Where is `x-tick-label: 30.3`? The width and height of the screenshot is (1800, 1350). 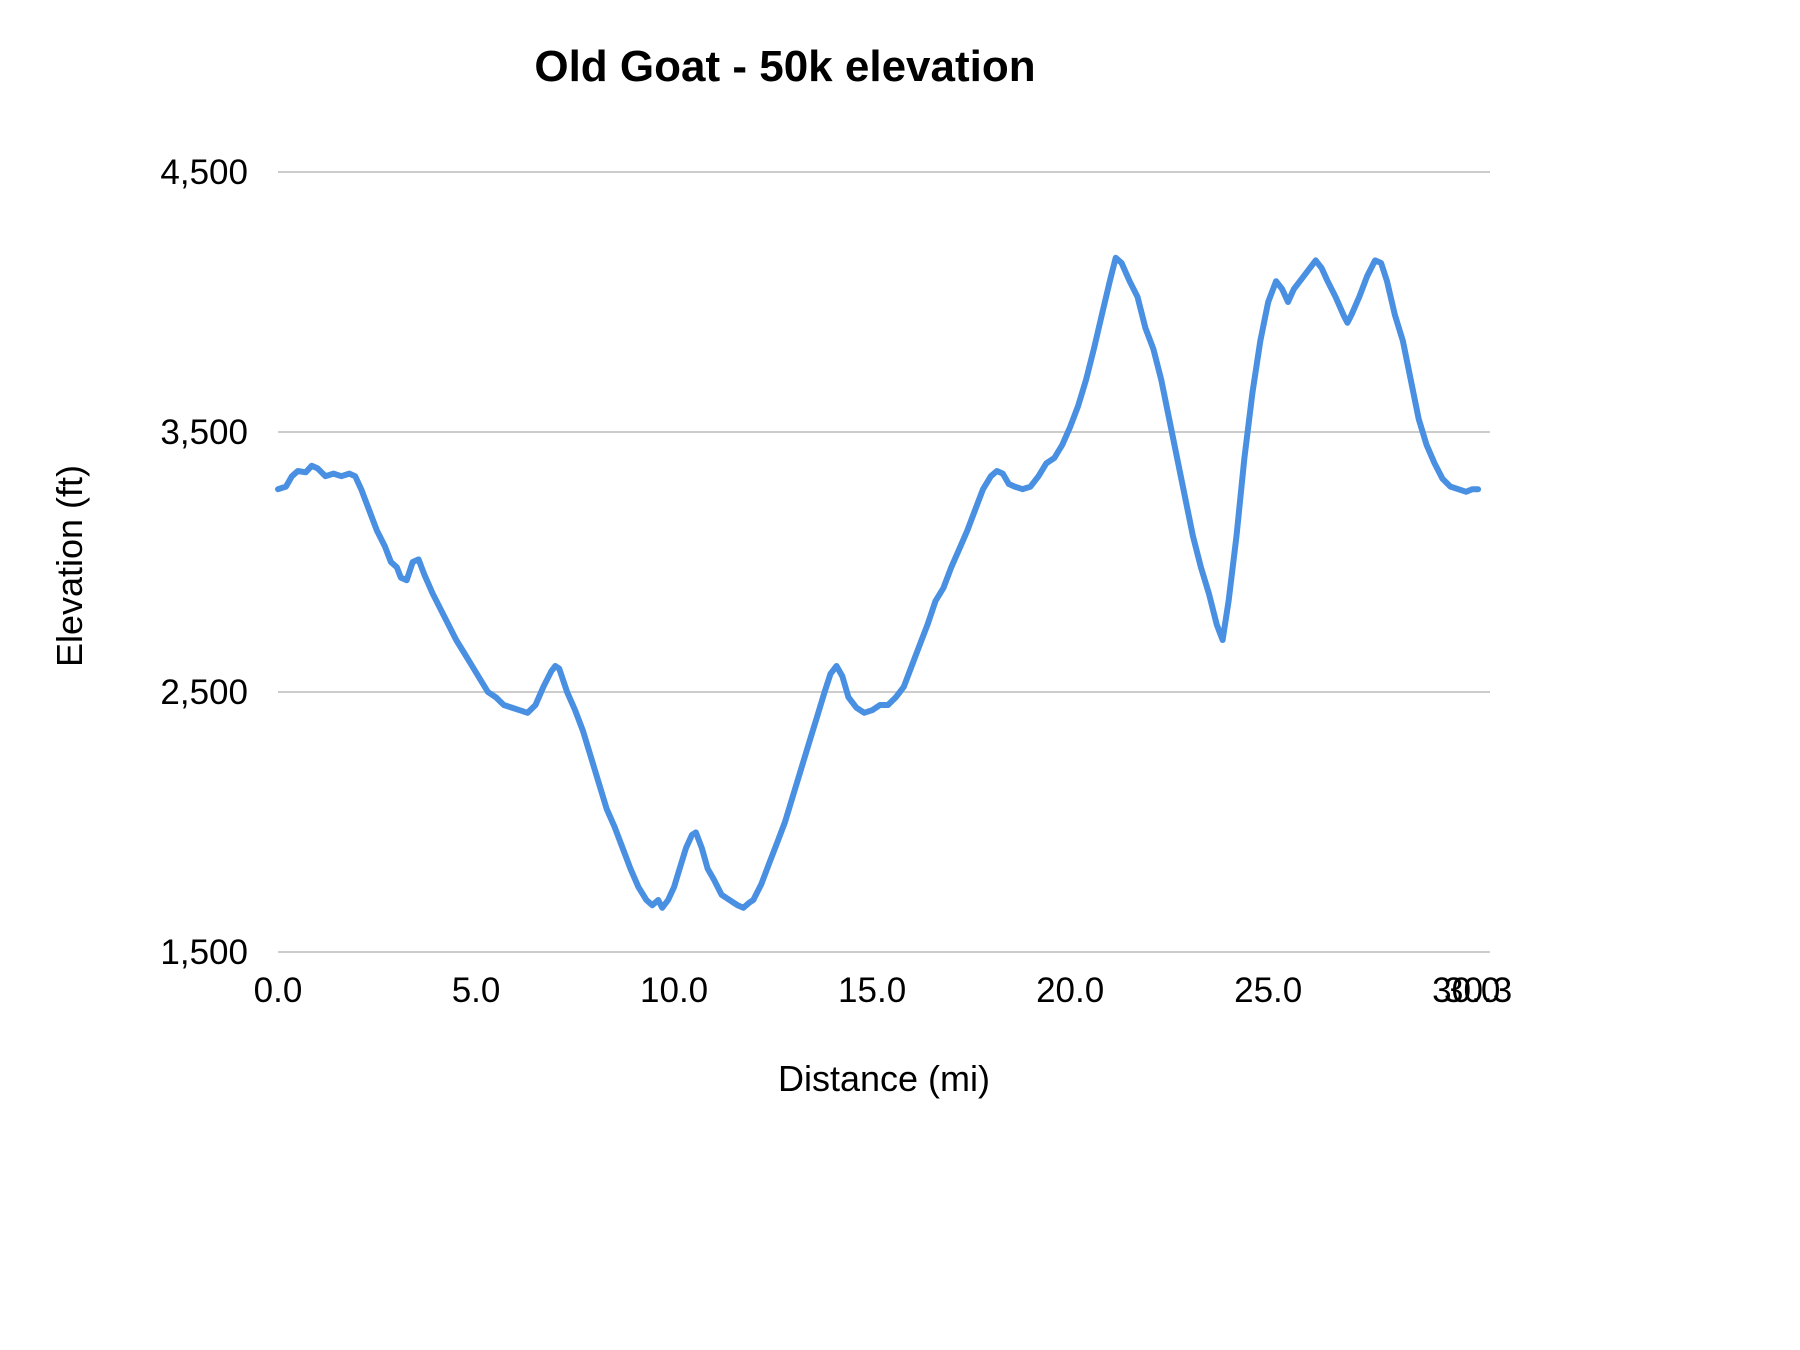
x-tick-label: 30.3 is located at coordinates (1478, 990).